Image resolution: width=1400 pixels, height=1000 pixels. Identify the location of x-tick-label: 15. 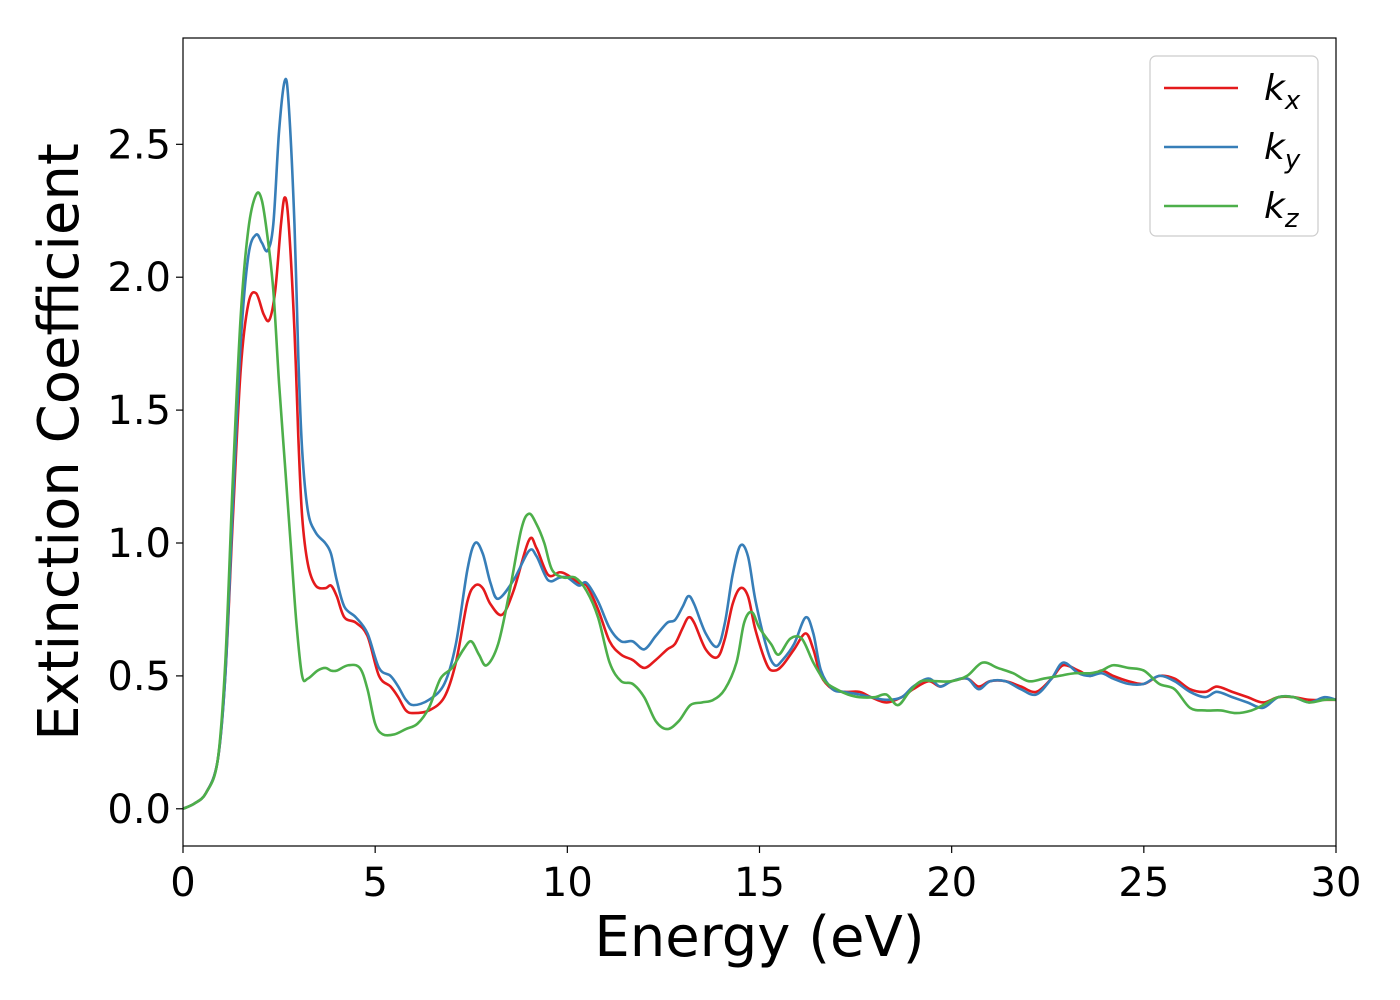
(759, 883).